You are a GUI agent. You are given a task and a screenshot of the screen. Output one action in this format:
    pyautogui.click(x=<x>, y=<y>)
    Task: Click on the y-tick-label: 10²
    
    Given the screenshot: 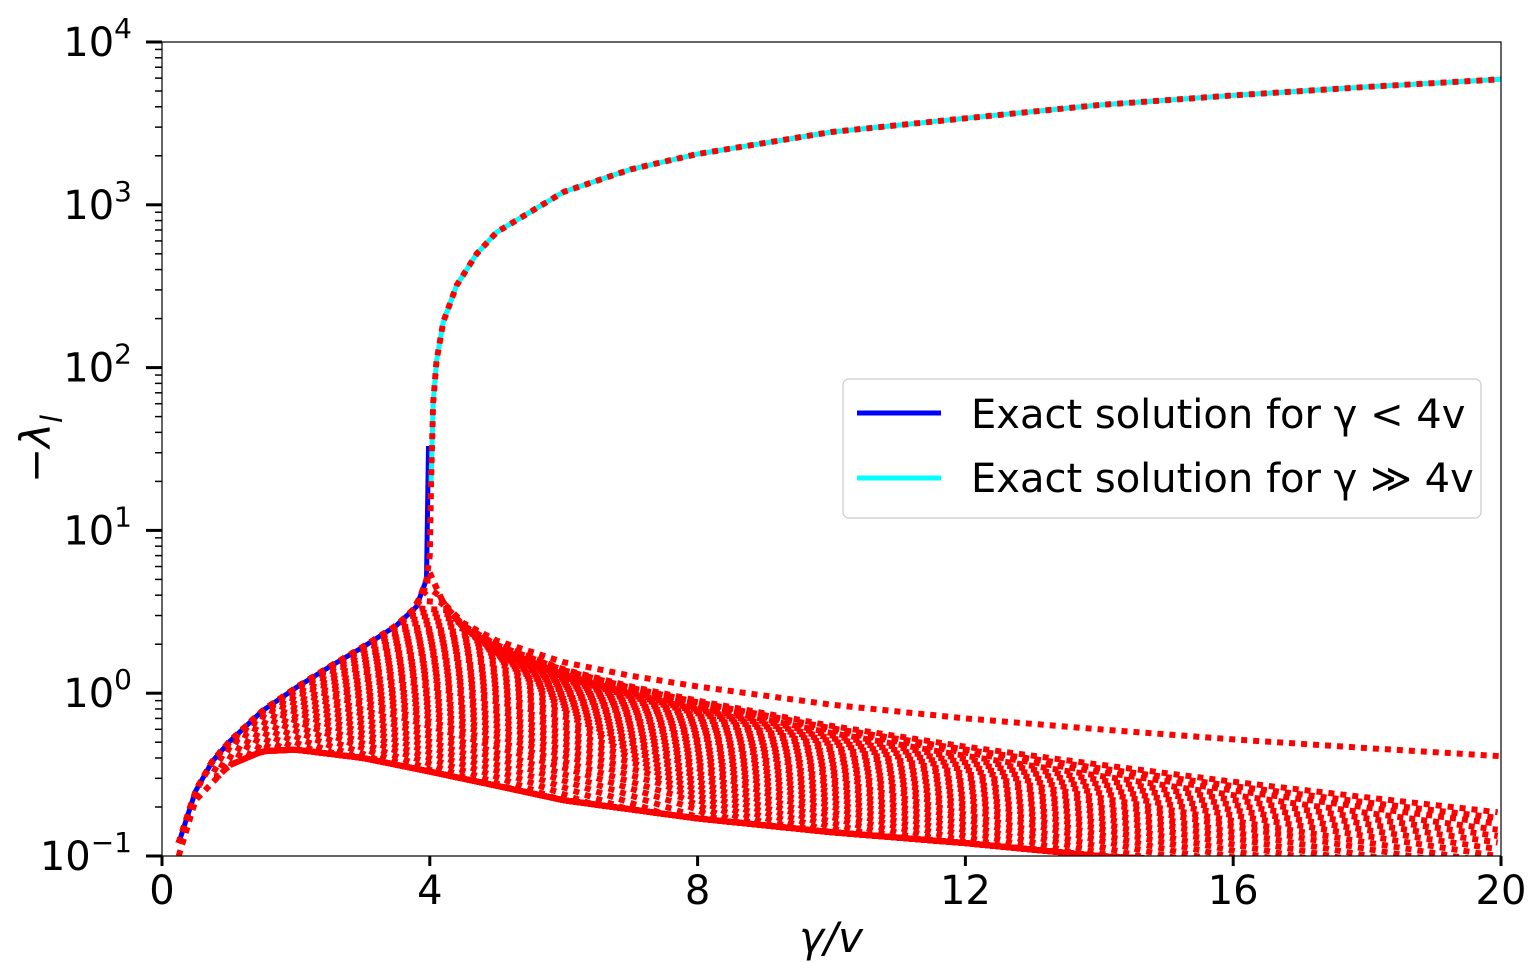 What is the action you would take?
    pyautogui.click(x=97, y=365)
    